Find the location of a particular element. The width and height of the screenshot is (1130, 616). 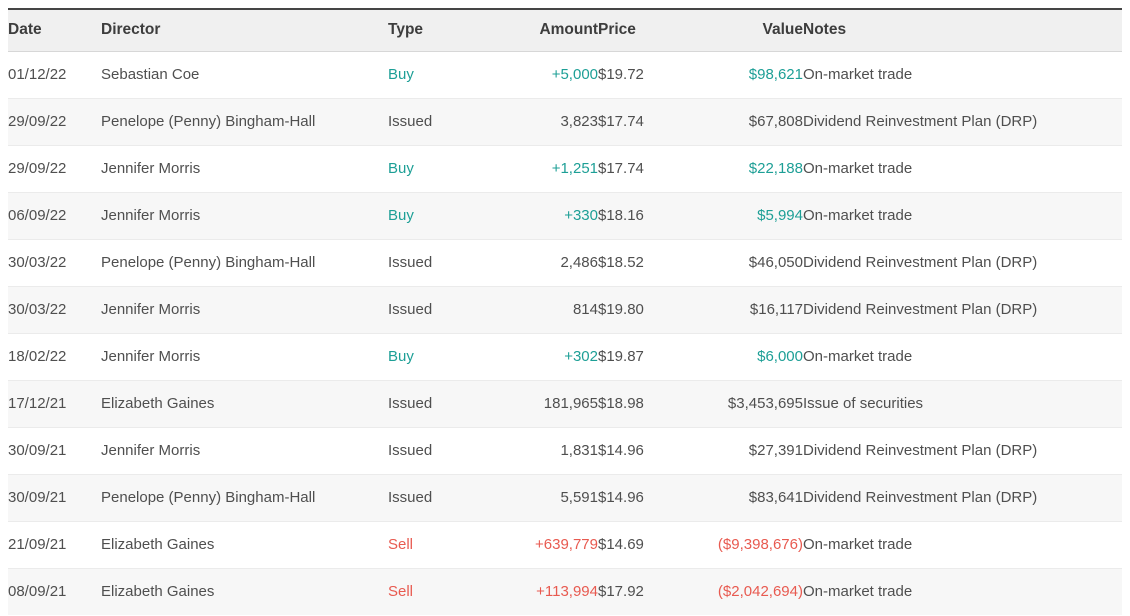

cell-value: $3,453,695 is located at coordinates (738, 403).